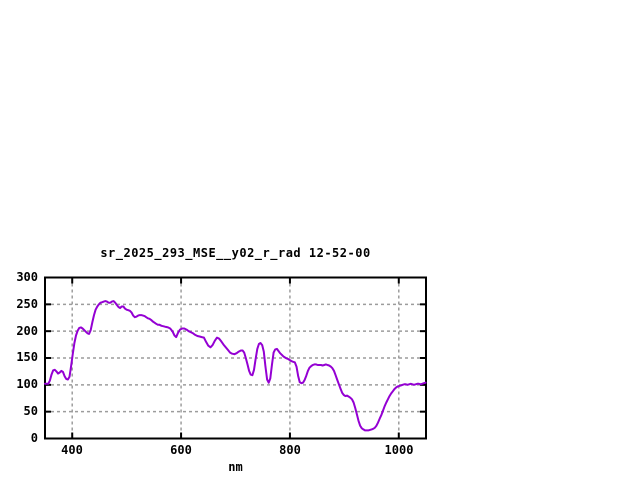 The width and height of the screenshot is (640, 480). What do you see at coordinates (30, 411) in the screenshot?
I see `y-tick-label-50: 50` at bounding box center [30, 411].